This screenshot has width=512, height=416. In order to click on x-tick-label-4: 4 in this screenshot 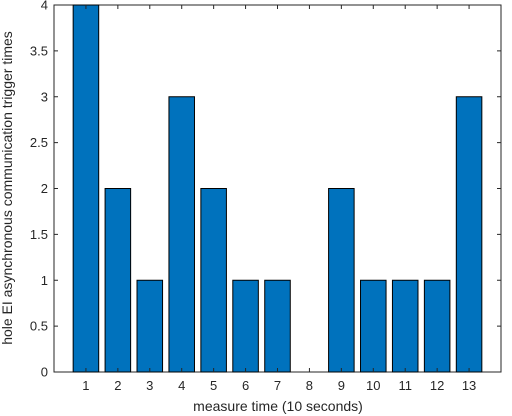, I will do `click(181, 385)`.